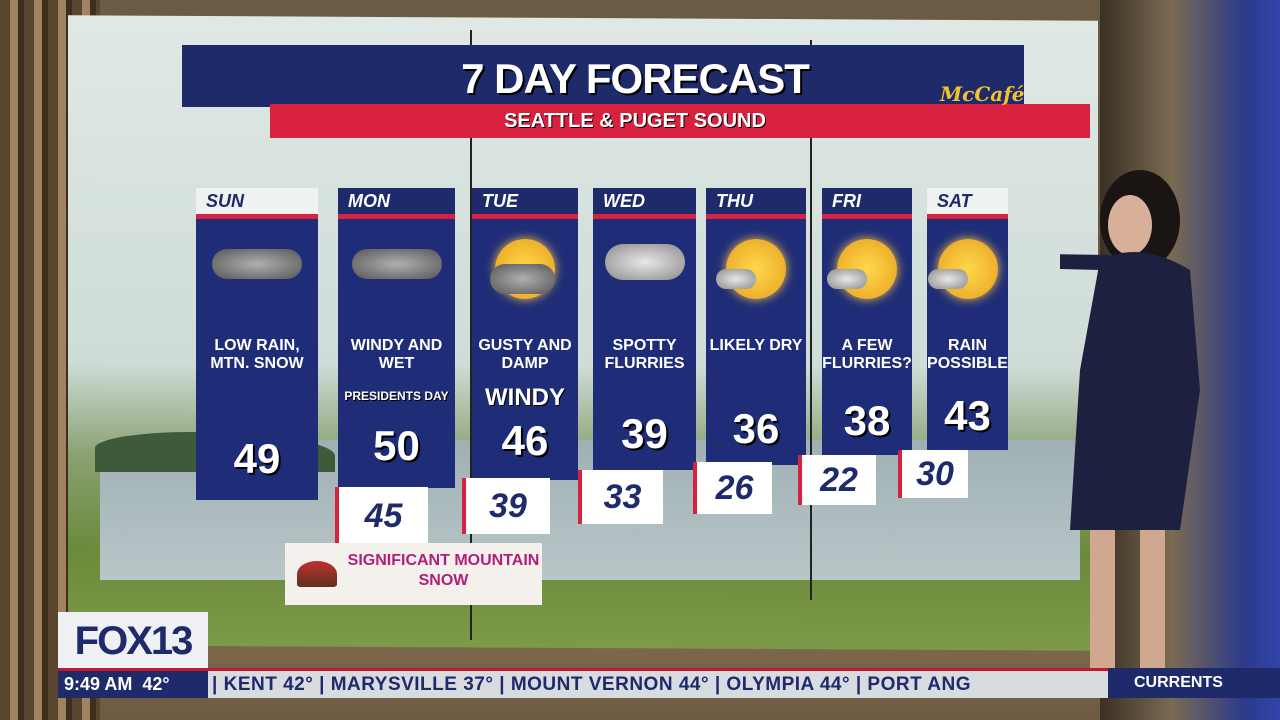 This screenshot has height=720, width=1280. What do you see at coordinates (381, 516) in the screenshot?
I see `low-temp: 45` at bounding box center [381, 516].